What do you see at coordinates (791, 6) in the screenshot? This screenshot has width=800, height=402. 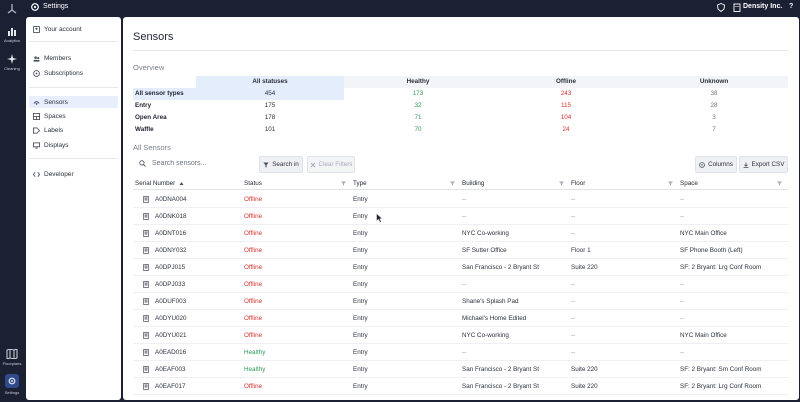 I see `help-button: ?` at bounding box center [791, 6].